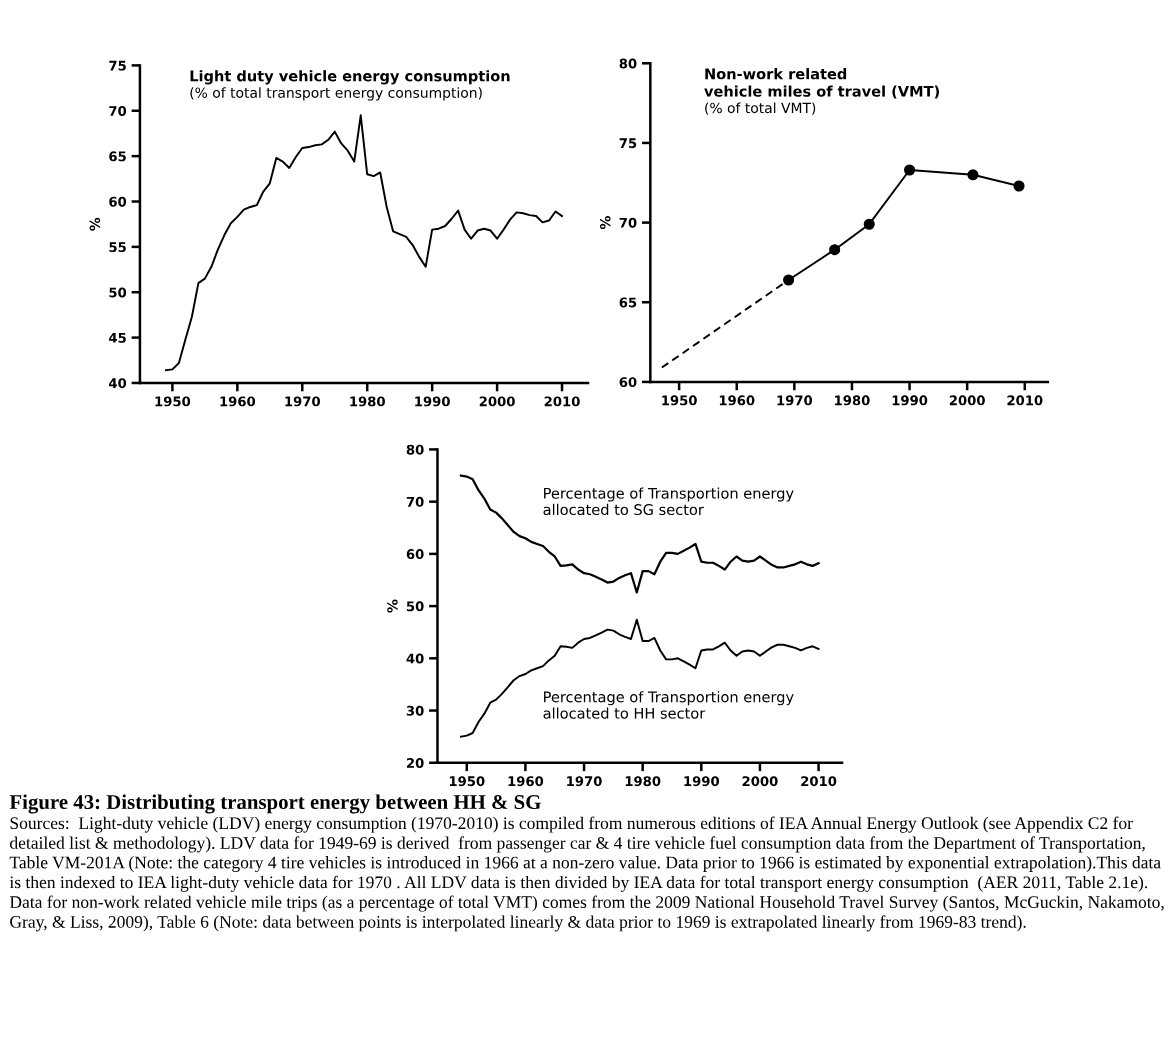 The height and width of the screenshot is (1055, 1176). I want to click on chart-title: Light duty vehicle energy consumption, so click(350, 77).